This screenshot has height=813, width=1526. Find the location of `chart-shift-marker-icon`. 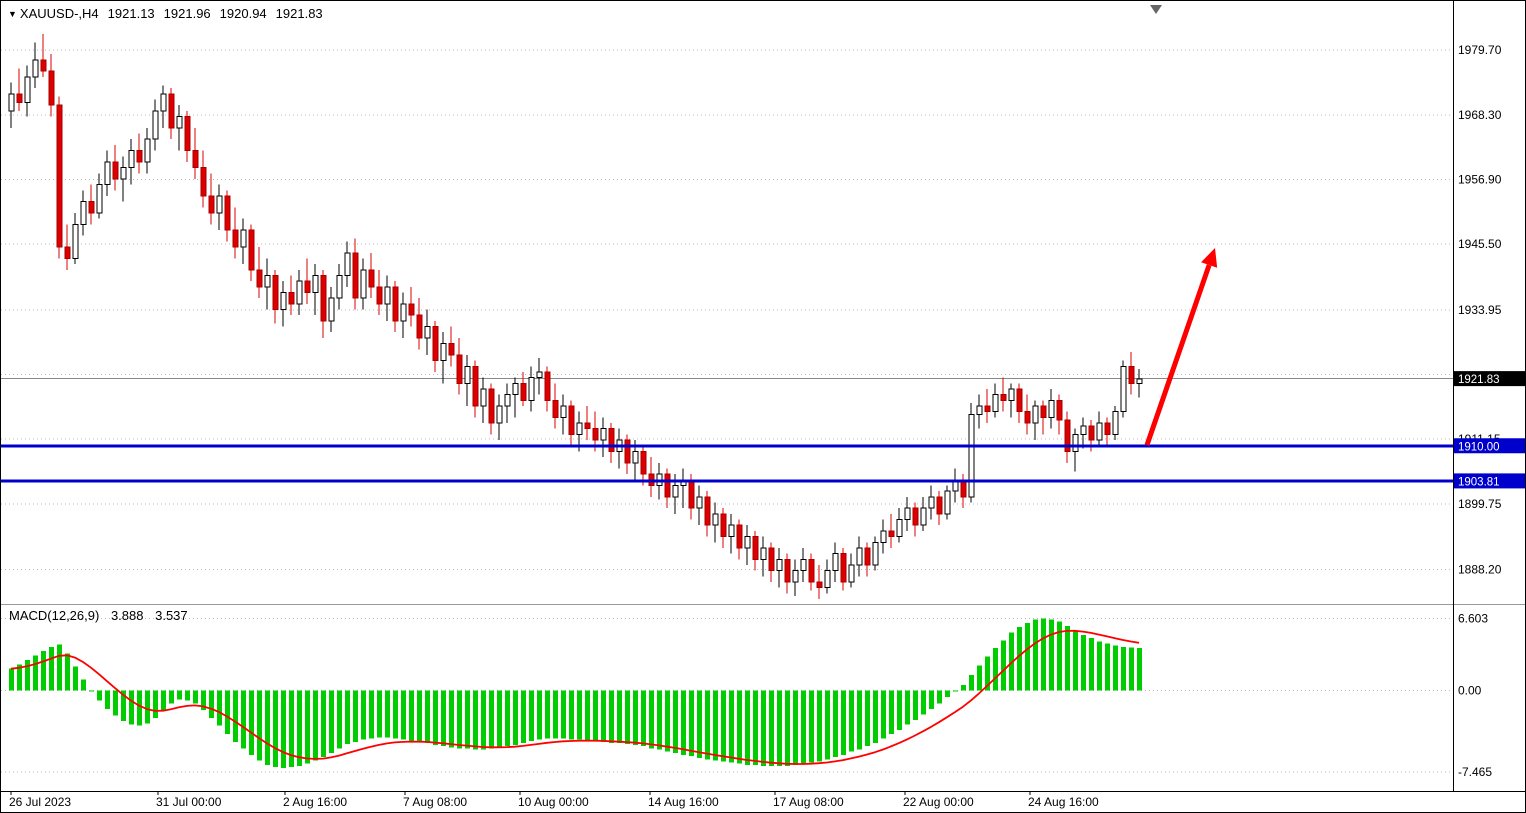

chart-shift-marker-icon is located at coordinates (1156, 9).